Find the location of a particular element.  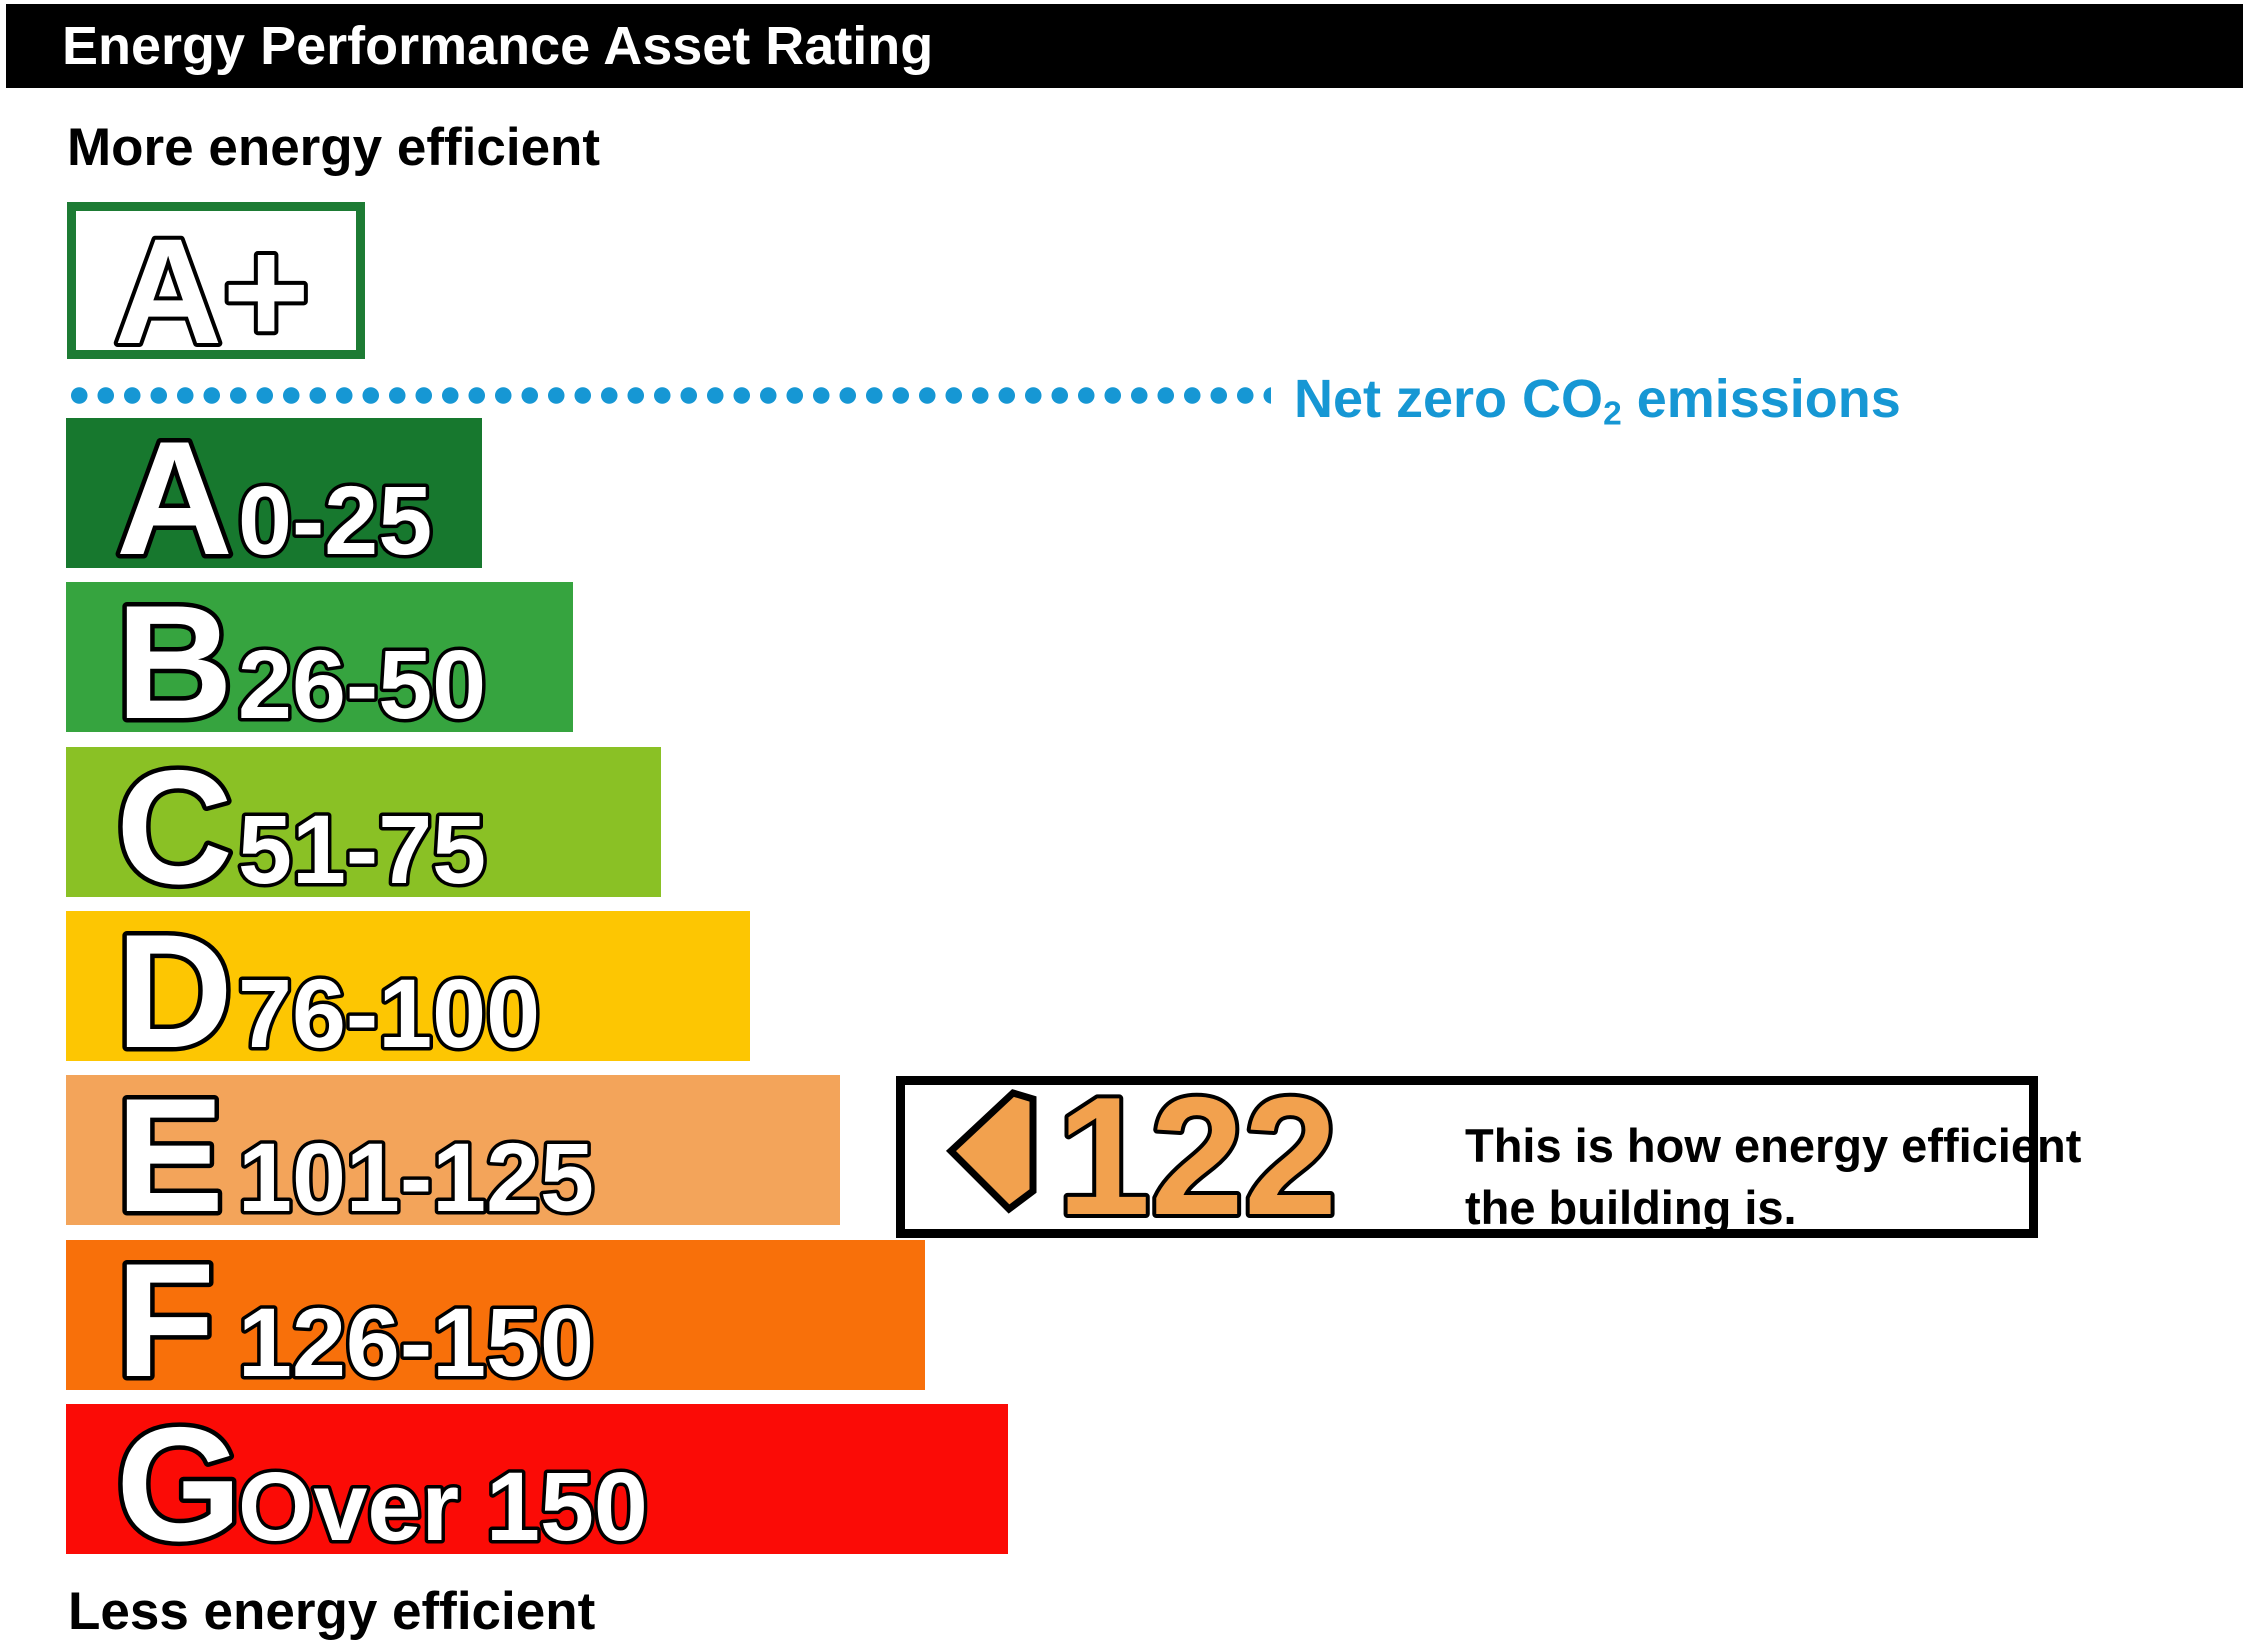

rating-indicator-graphic: 122 is located at coordinates (1143, 1157).